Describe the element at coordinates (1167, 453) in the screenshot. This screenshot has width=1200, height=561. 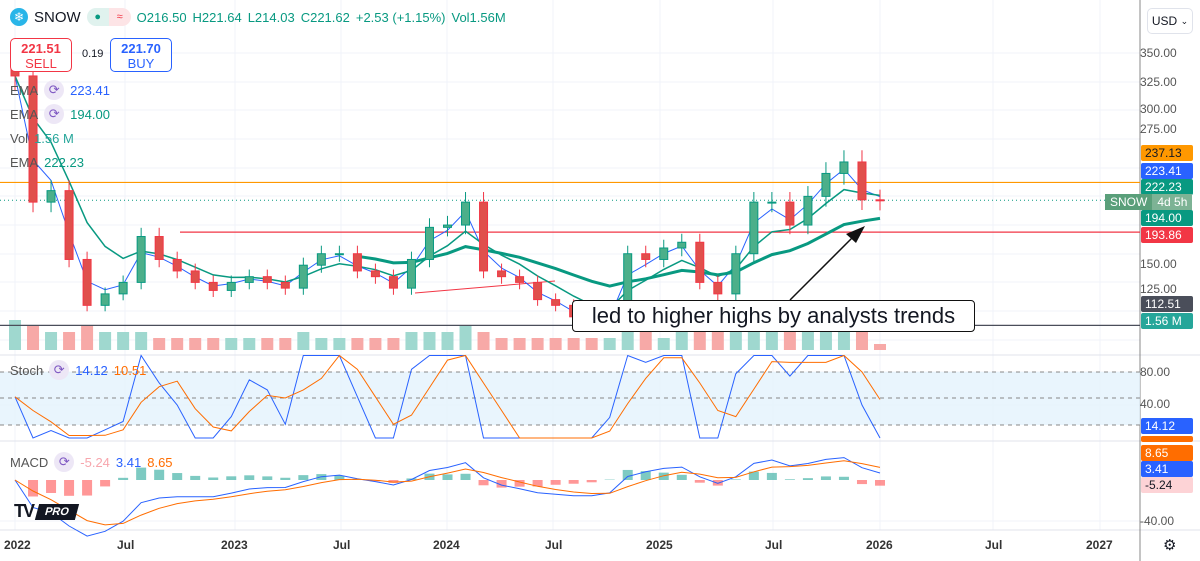
I see `macd-signal-tag: 8.65` at that location.